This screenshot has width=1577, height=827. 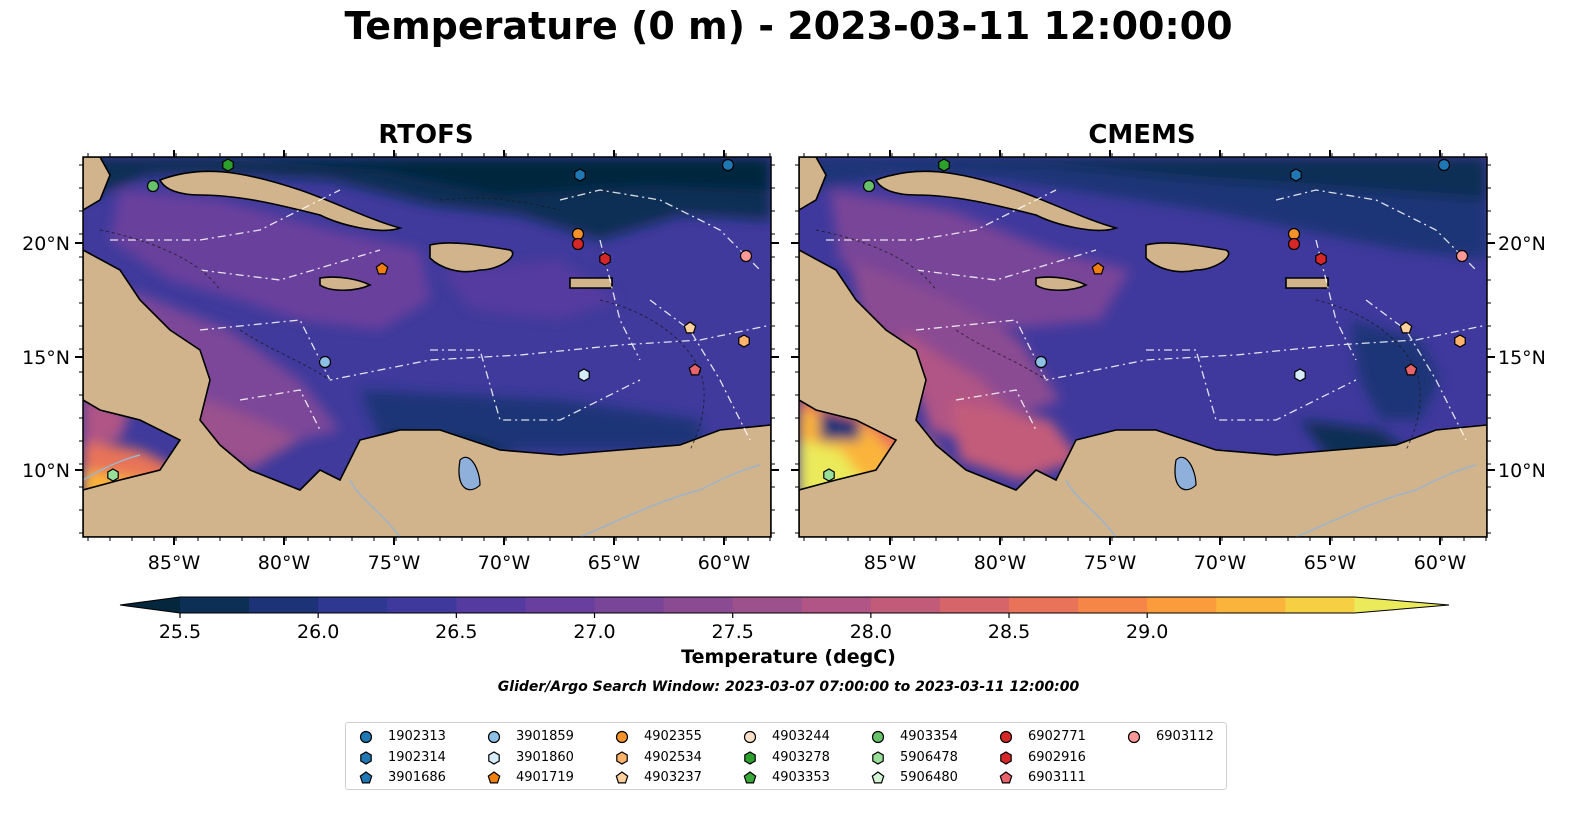 I want to click on legend-label: 3901686, so click(x=417, y=777).